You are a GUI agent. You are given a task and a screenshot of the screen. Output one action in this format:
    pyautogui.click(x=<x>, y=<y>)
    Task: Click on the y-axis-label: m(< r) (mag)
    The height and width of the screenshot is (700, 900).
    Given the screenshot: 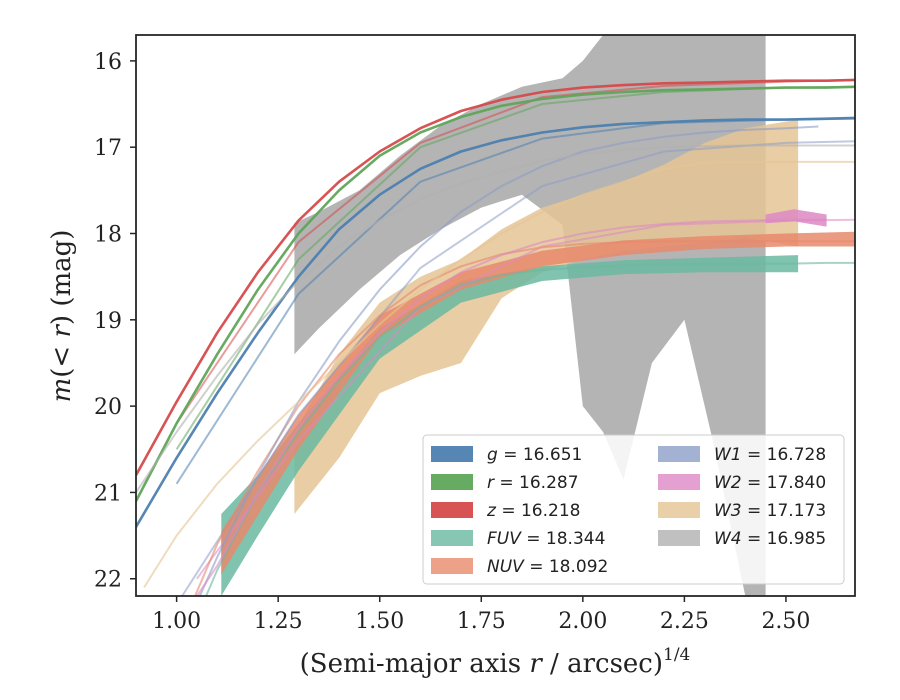 What is the action you would take?
    pyautogui.click(x=62, y=316)
    